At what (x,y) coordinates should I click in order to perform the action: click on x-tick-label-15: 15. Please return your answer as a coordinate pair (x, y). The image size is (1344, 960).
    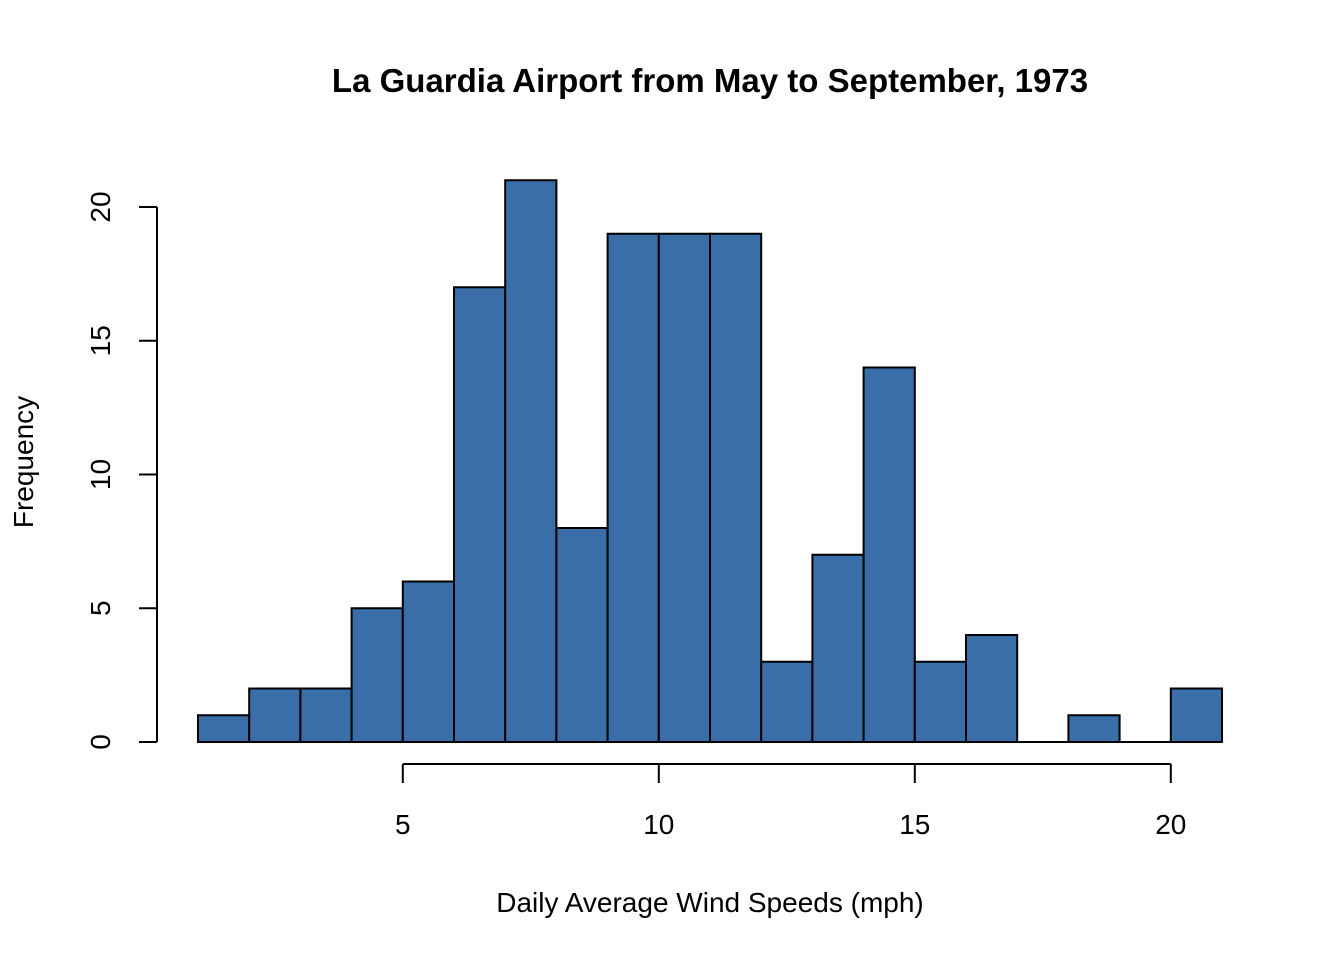
    Looking at the image, I should click on (914, 824).